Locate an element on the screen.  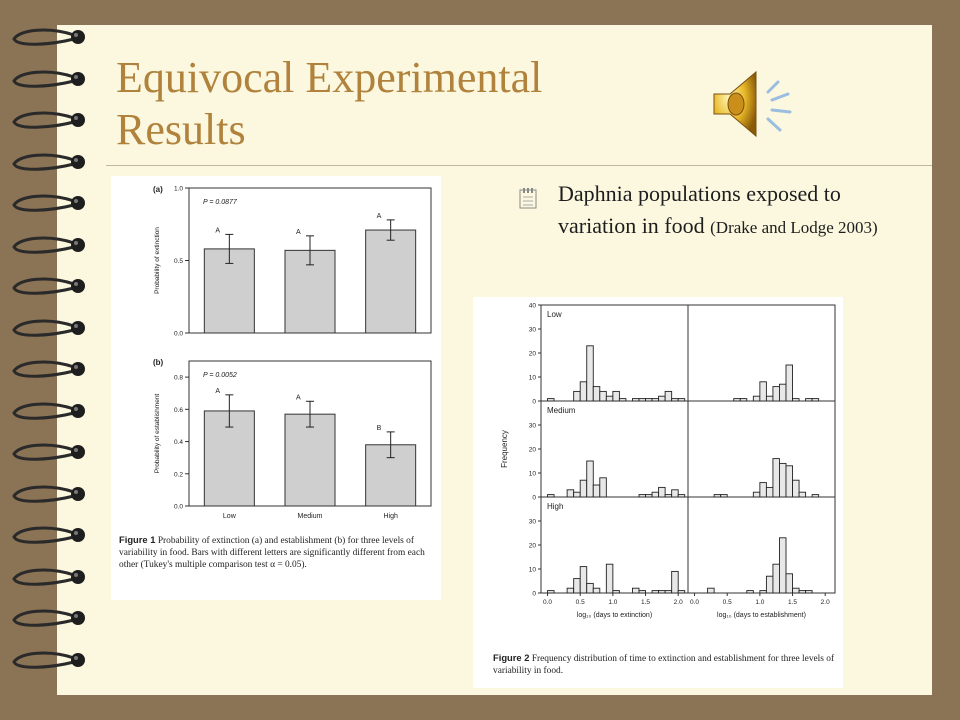
title-line-2: Results is located at coordinates (181, 129).